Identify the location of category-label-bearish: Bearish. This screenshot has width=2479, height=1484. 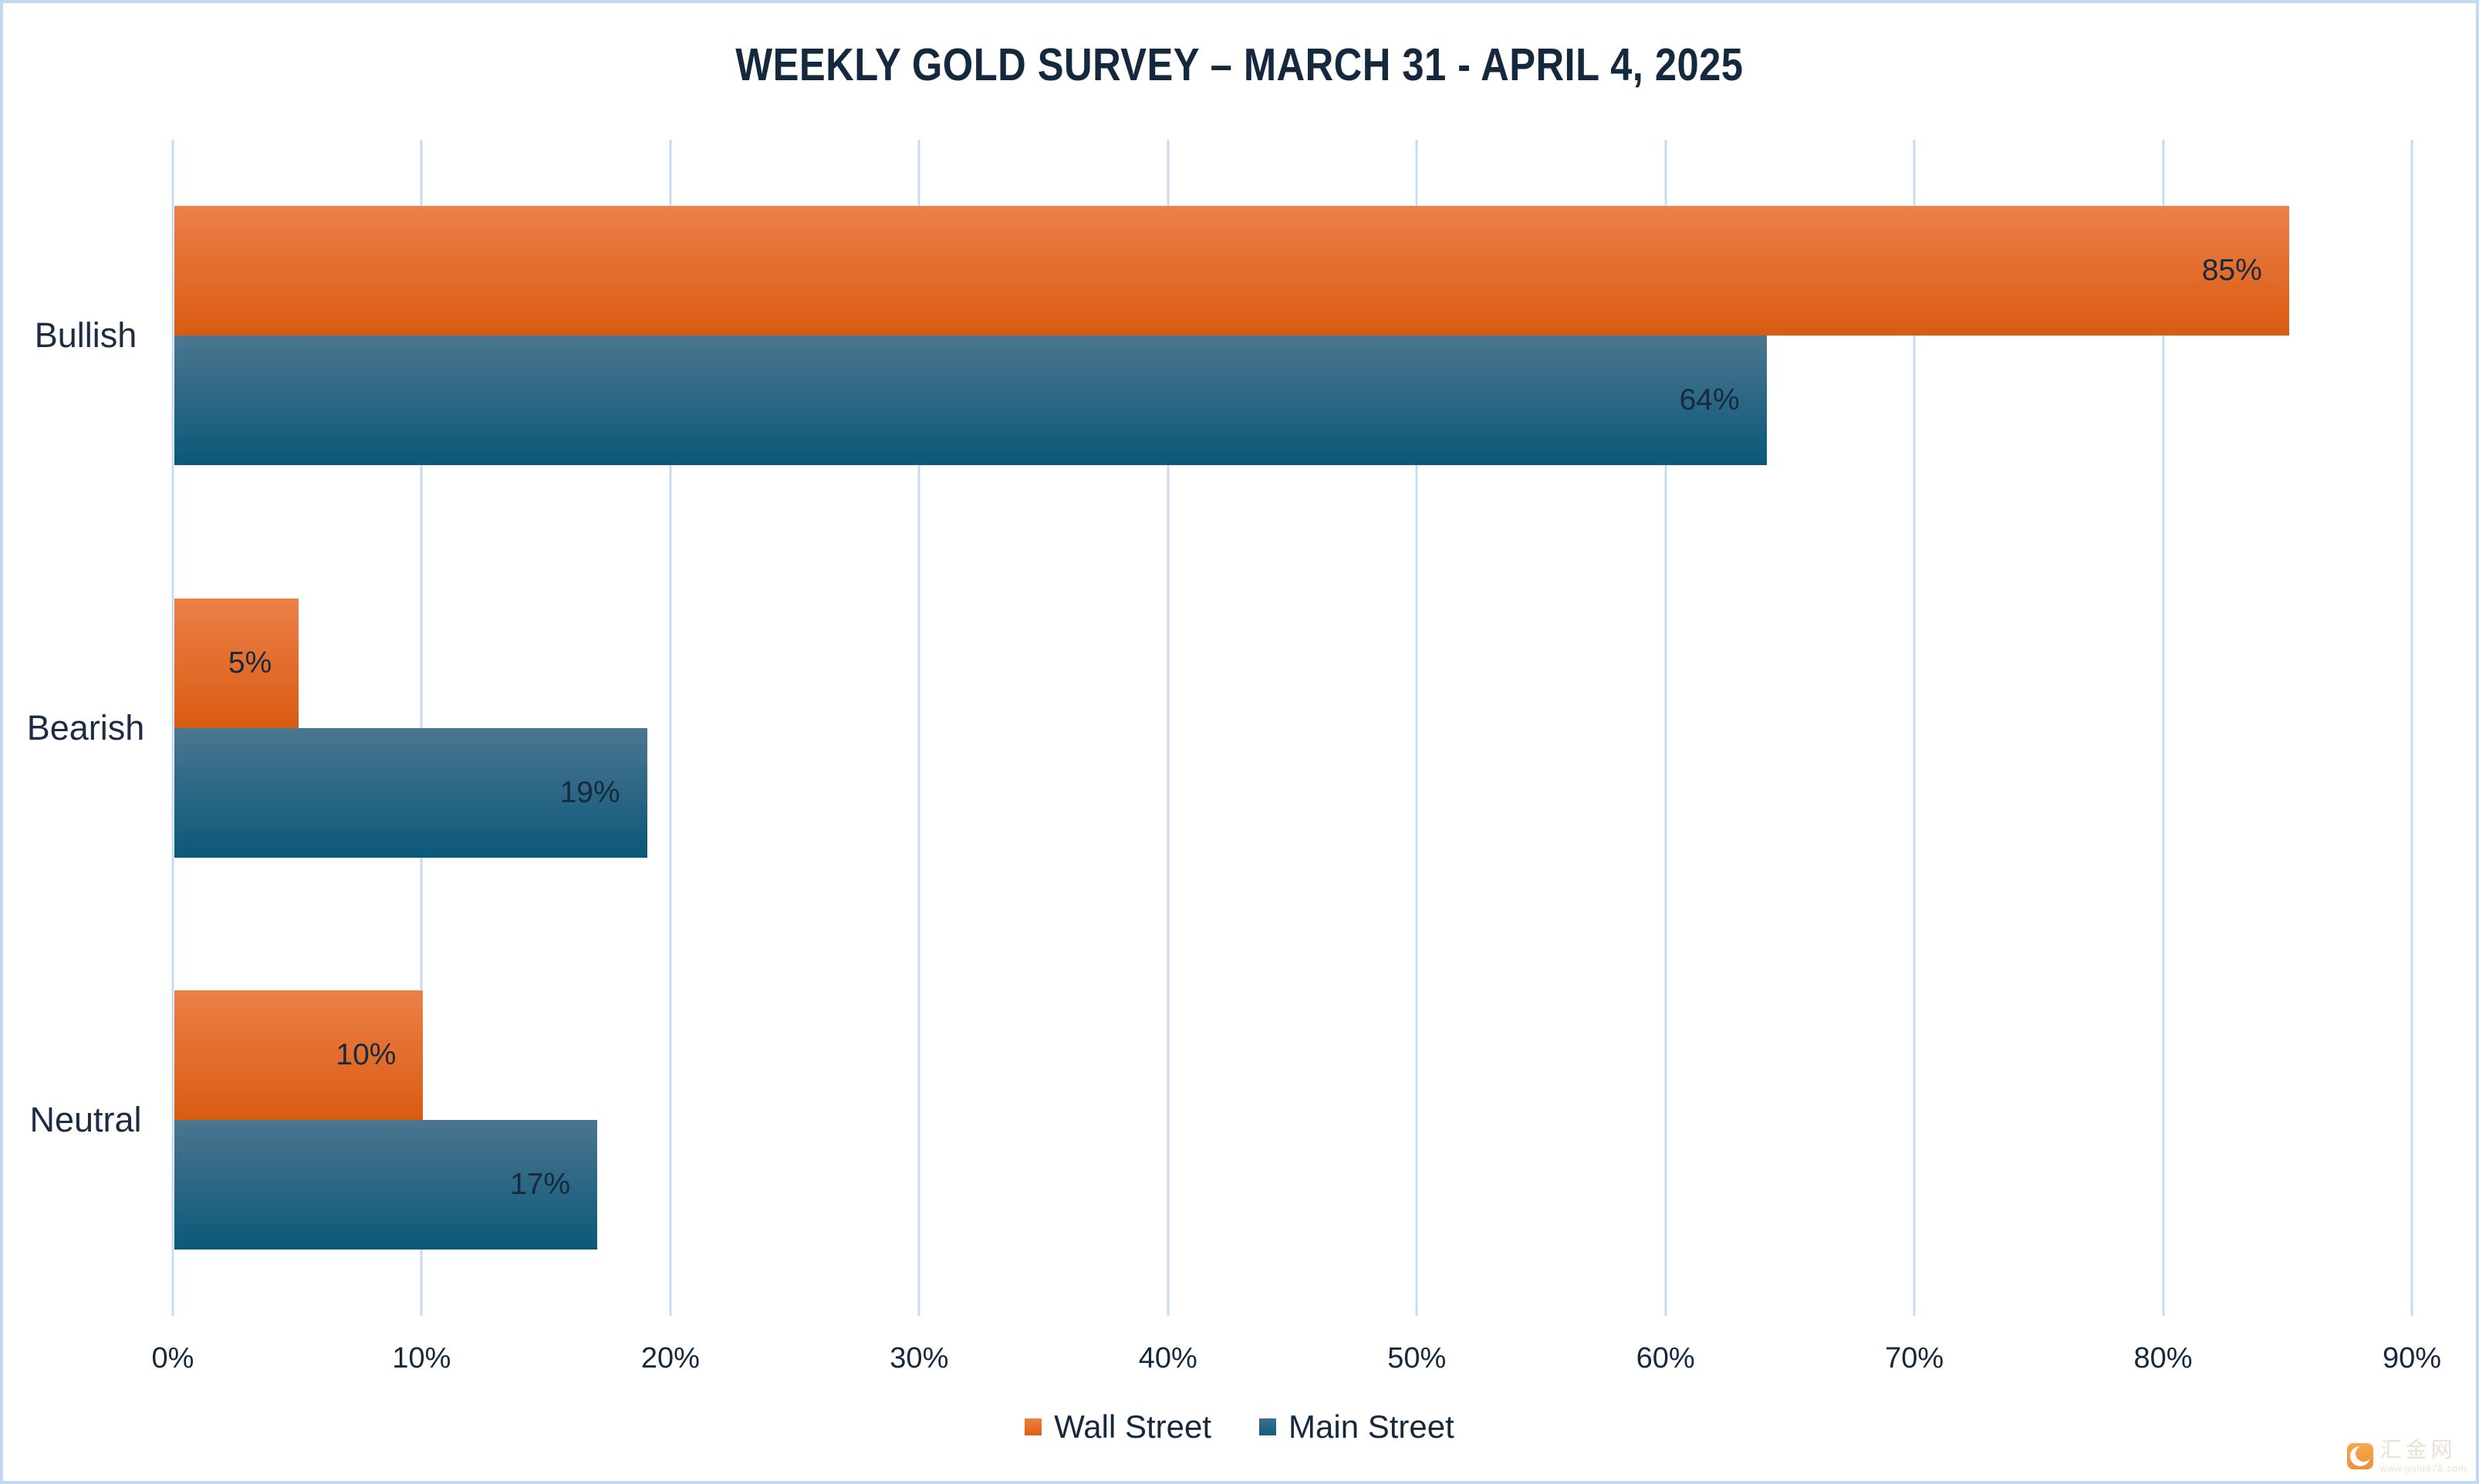
(85, 727).